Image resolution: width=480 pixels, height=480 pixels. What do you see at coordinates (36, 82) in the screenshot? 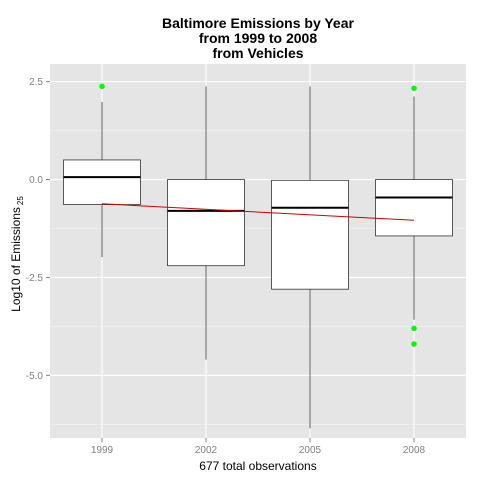
I see `y-tick-label: 2.5` at bounding box center [36, 82].